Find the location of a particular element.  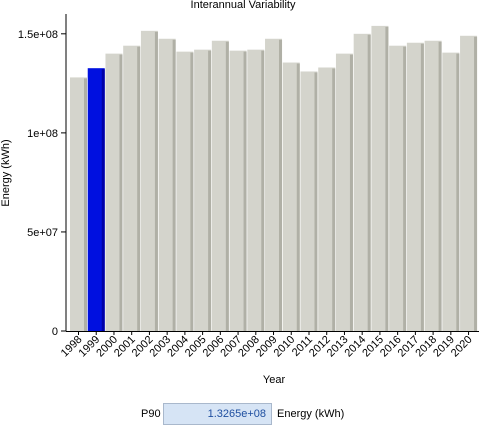

p-value-row: P90 1.3265e+08 Energy (kWh) is located at coordinates (243, 415).